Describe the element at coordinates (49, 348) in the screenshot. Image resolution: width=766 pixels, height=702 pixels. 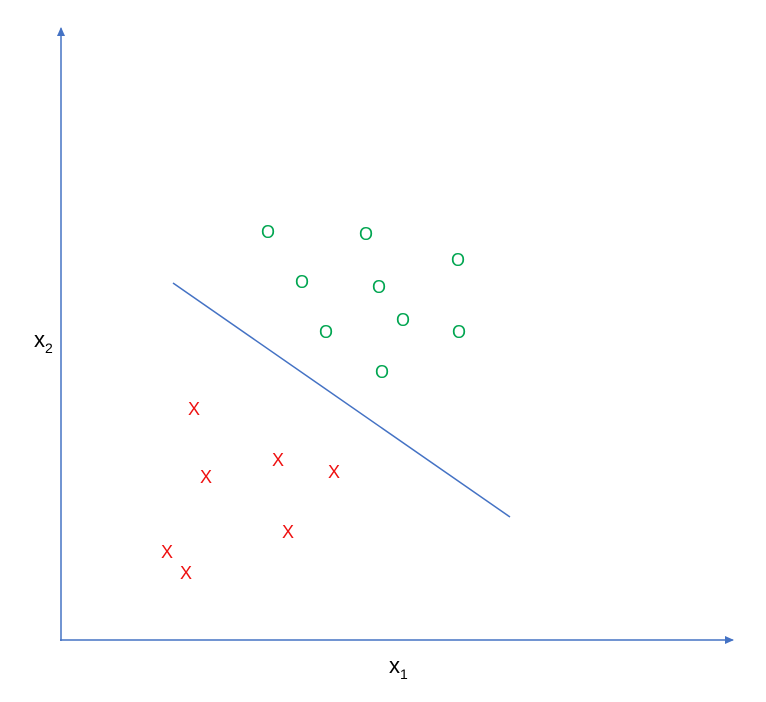
I see `y-label-subscript: 2` at that location.